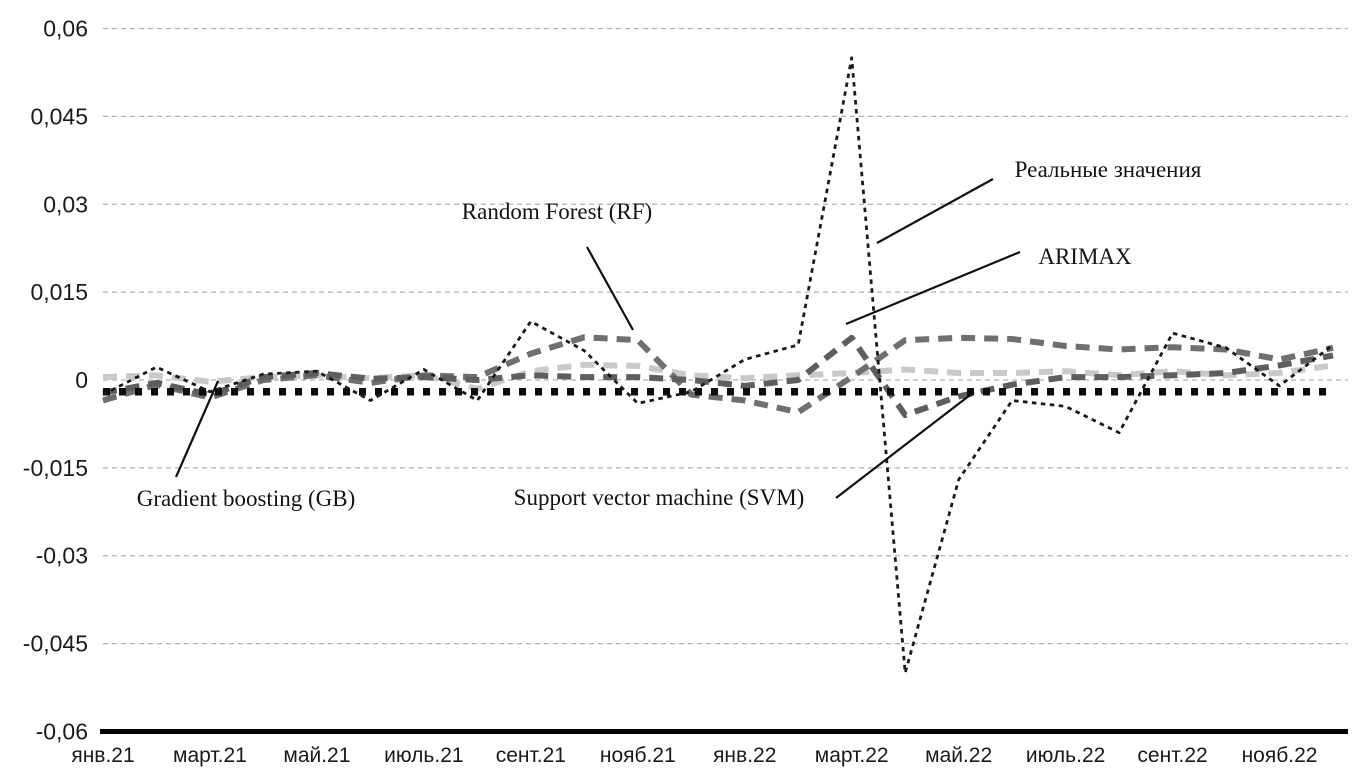 Image resolution: width=1368 pixels, height=778 pixels. Describe the element at coordinates (659, 497) in the screenshot. I see `annotation-label-support-vector-machine-svm-: Support vector machine (SVM)` at that location.